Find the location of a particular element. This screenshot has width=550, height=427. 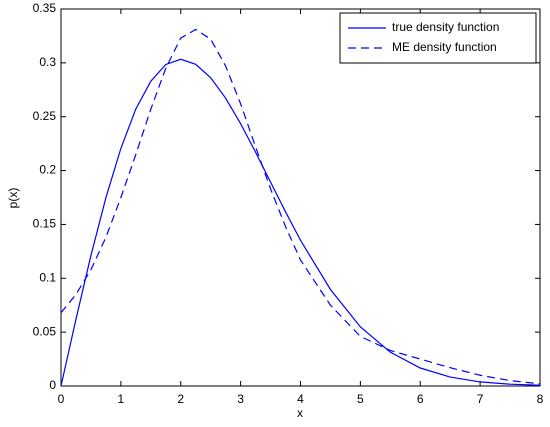

y-tick-label: 0 is located at coordinates (52, 385).